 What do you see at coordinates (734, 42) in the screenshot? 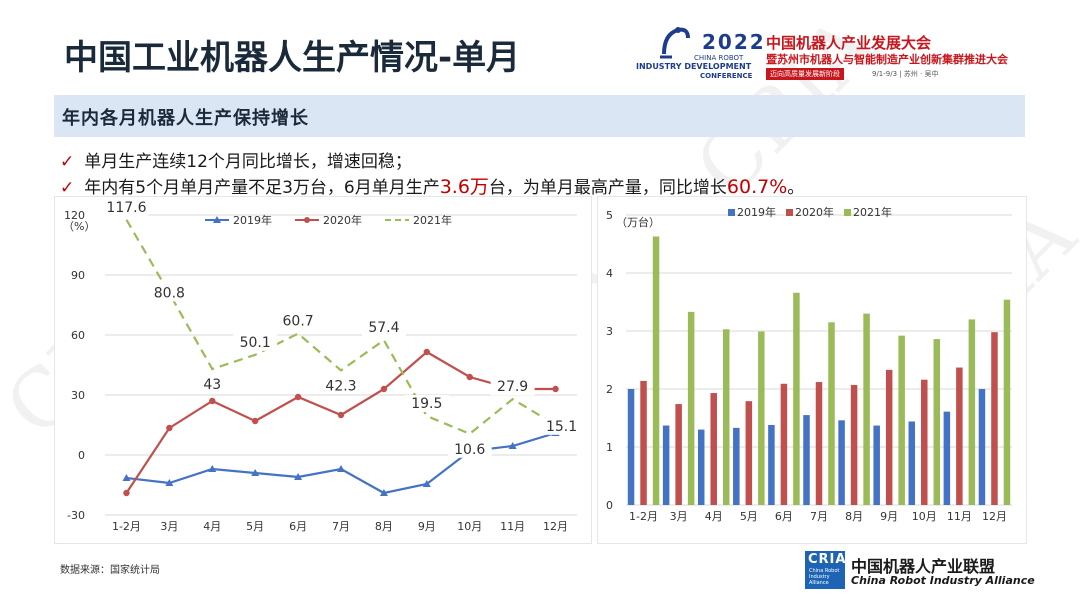
I see `logo-year: 2022` at bounding box center [734, 42].